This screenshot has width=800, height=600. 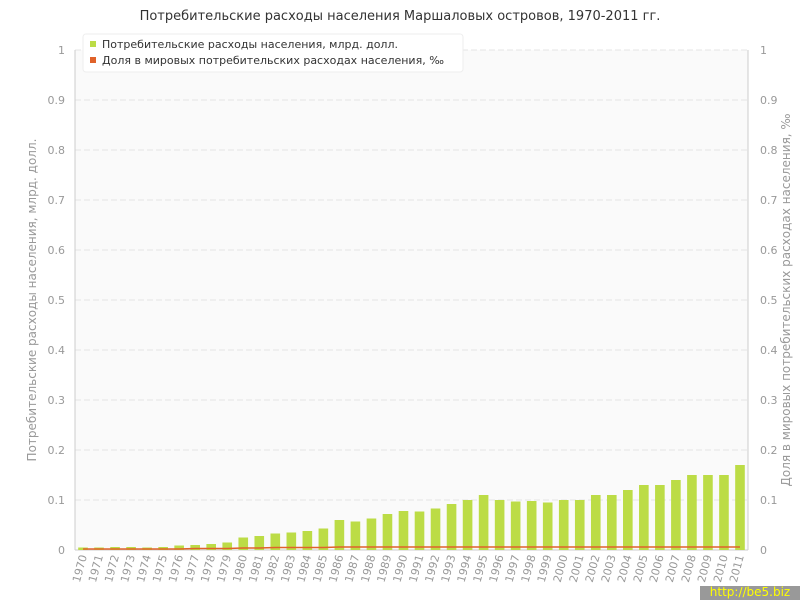 I want to click on y2-tick-label: 0.4, so click(x=769, y=350).